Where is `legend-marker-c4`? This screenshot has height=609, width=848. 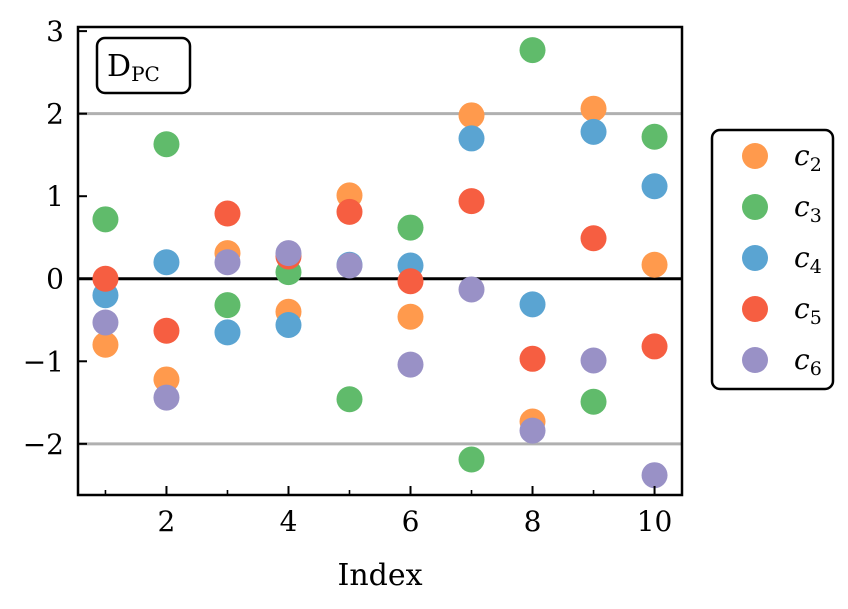 legend-marker-c4 is located at coordinates (755, 258).